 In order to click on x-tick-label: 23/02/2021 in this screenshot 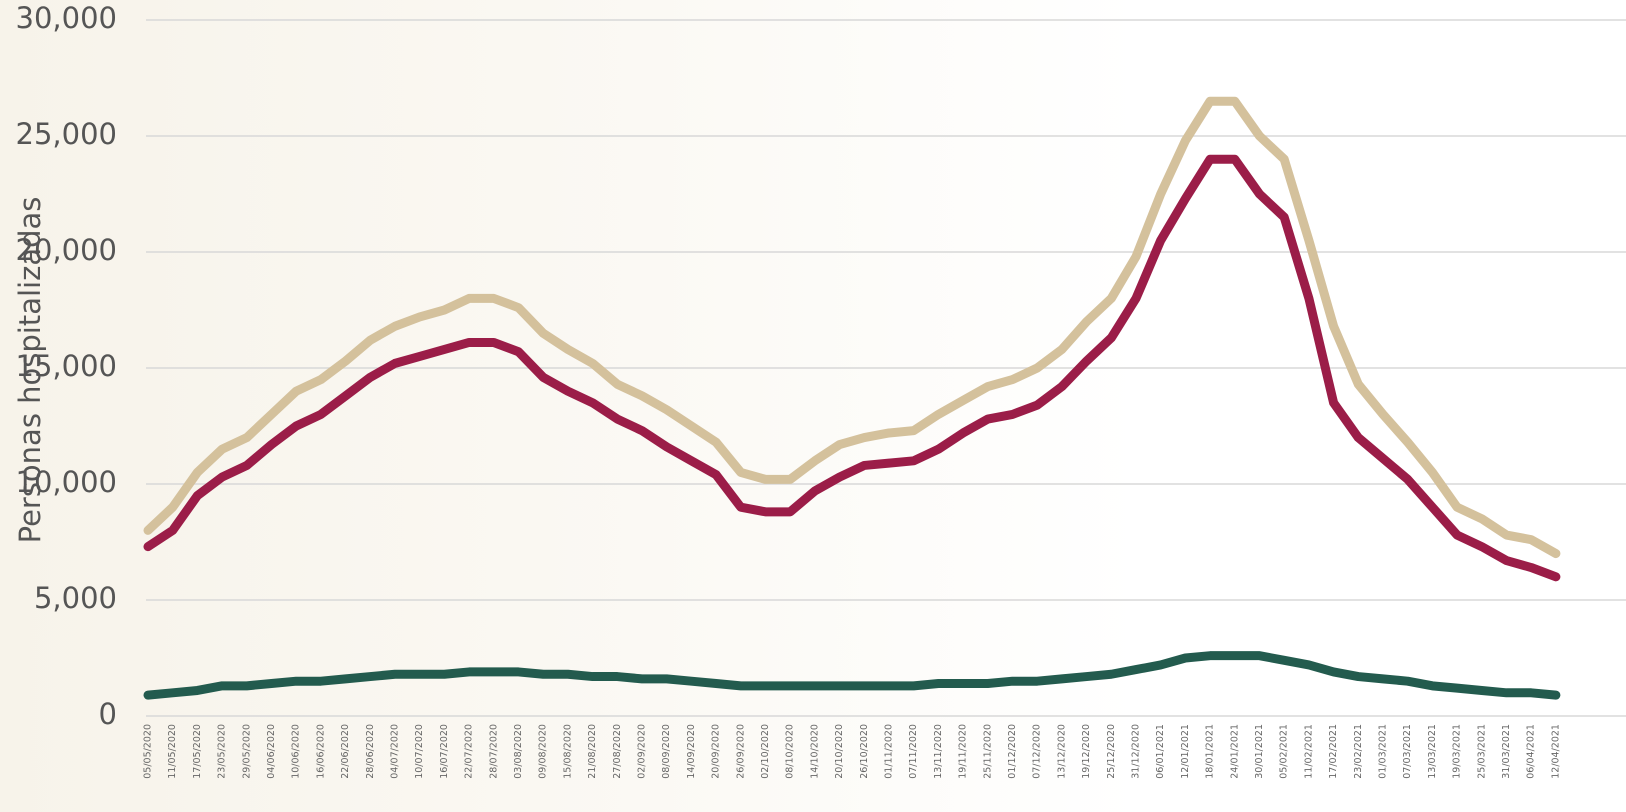, I will do `click(1358, 751)`.